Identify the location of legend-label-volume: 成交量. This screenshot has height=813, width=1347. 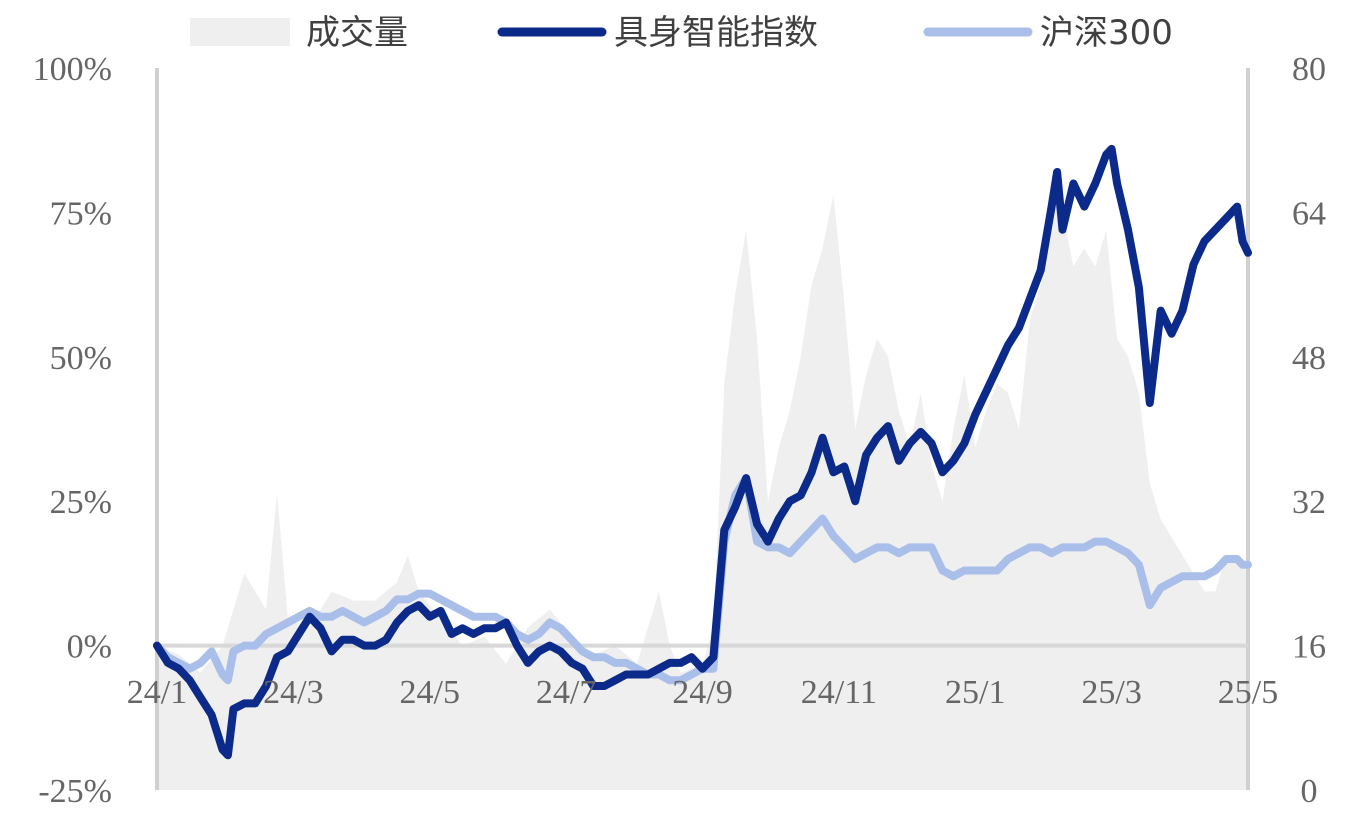
(357, 33).